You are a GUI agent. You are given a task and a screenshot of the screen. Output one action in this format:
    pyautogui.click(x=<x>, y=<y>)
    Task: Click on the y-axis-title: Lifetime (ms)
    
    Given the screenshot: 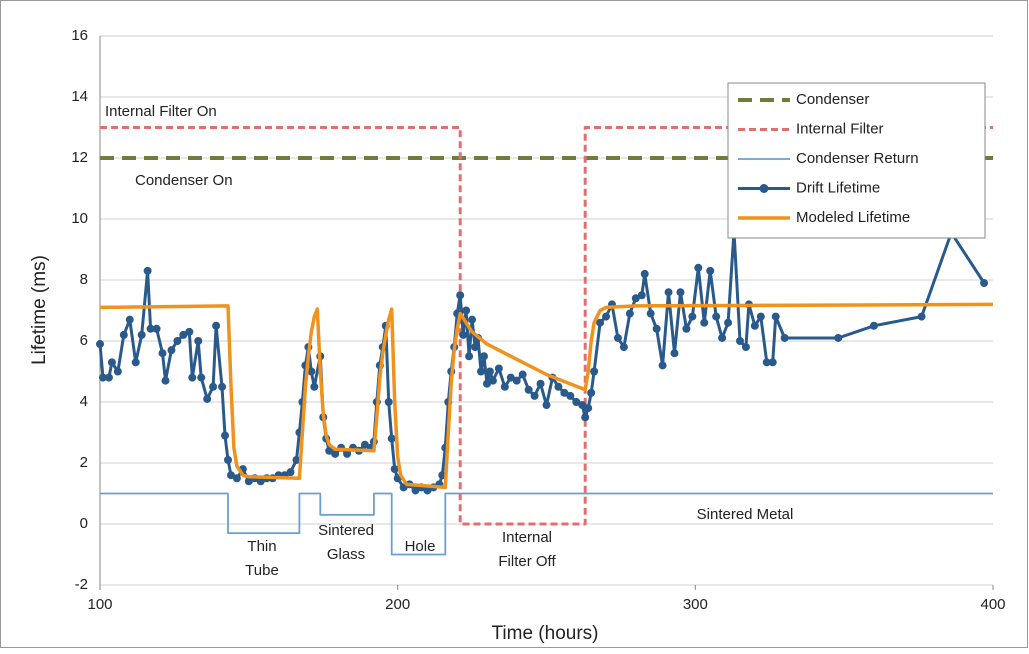 What is the action you would take?
    pyautogui.click(x=39, y=310)
    